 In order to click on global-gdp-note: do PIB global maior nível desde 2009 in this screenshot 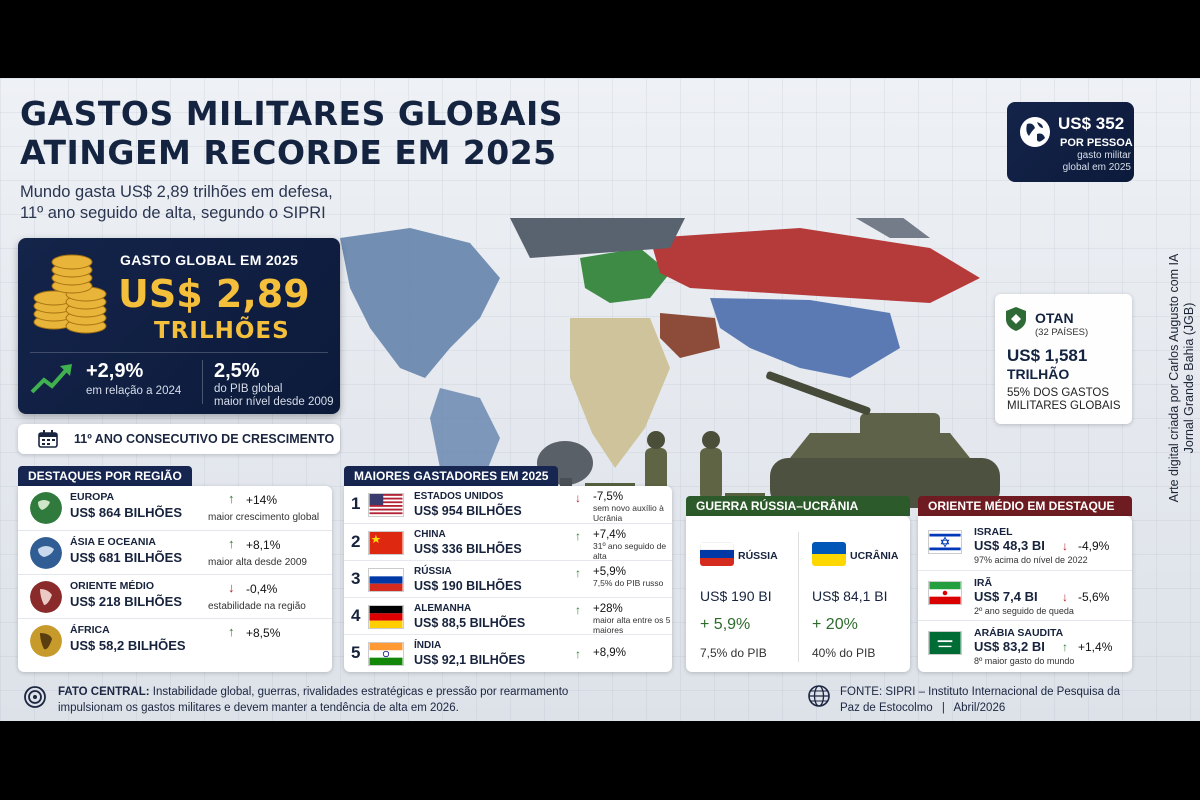, I will do `click(276, 396)`.